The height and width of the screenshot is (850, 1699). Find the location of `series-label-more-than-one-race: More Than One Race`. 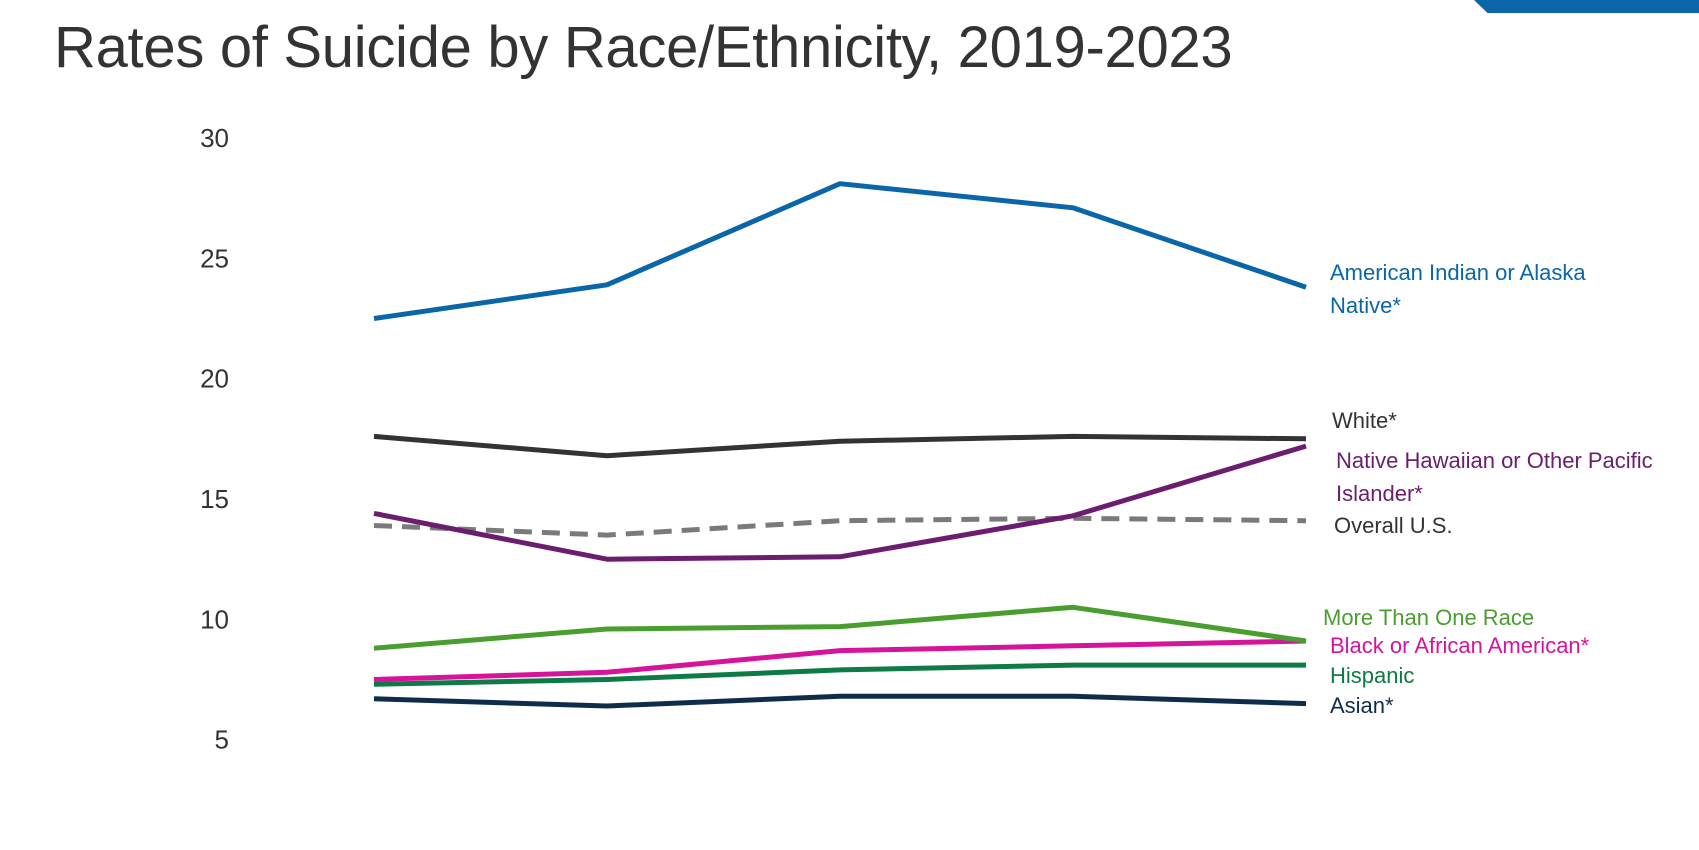

series-label-more-than-one-race: More Than One Race is located at coordinates (1428, 617).